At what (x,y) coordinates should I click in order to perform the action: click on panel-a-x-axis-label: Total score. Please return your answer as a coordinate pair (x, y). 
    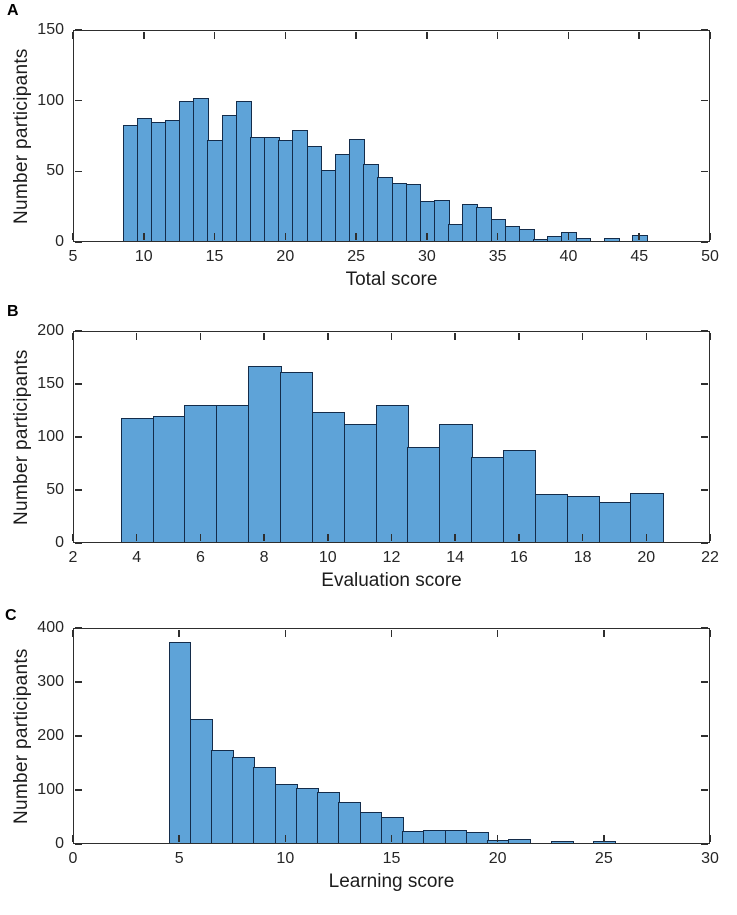
    Looking at the image, I should click on (391, 279).